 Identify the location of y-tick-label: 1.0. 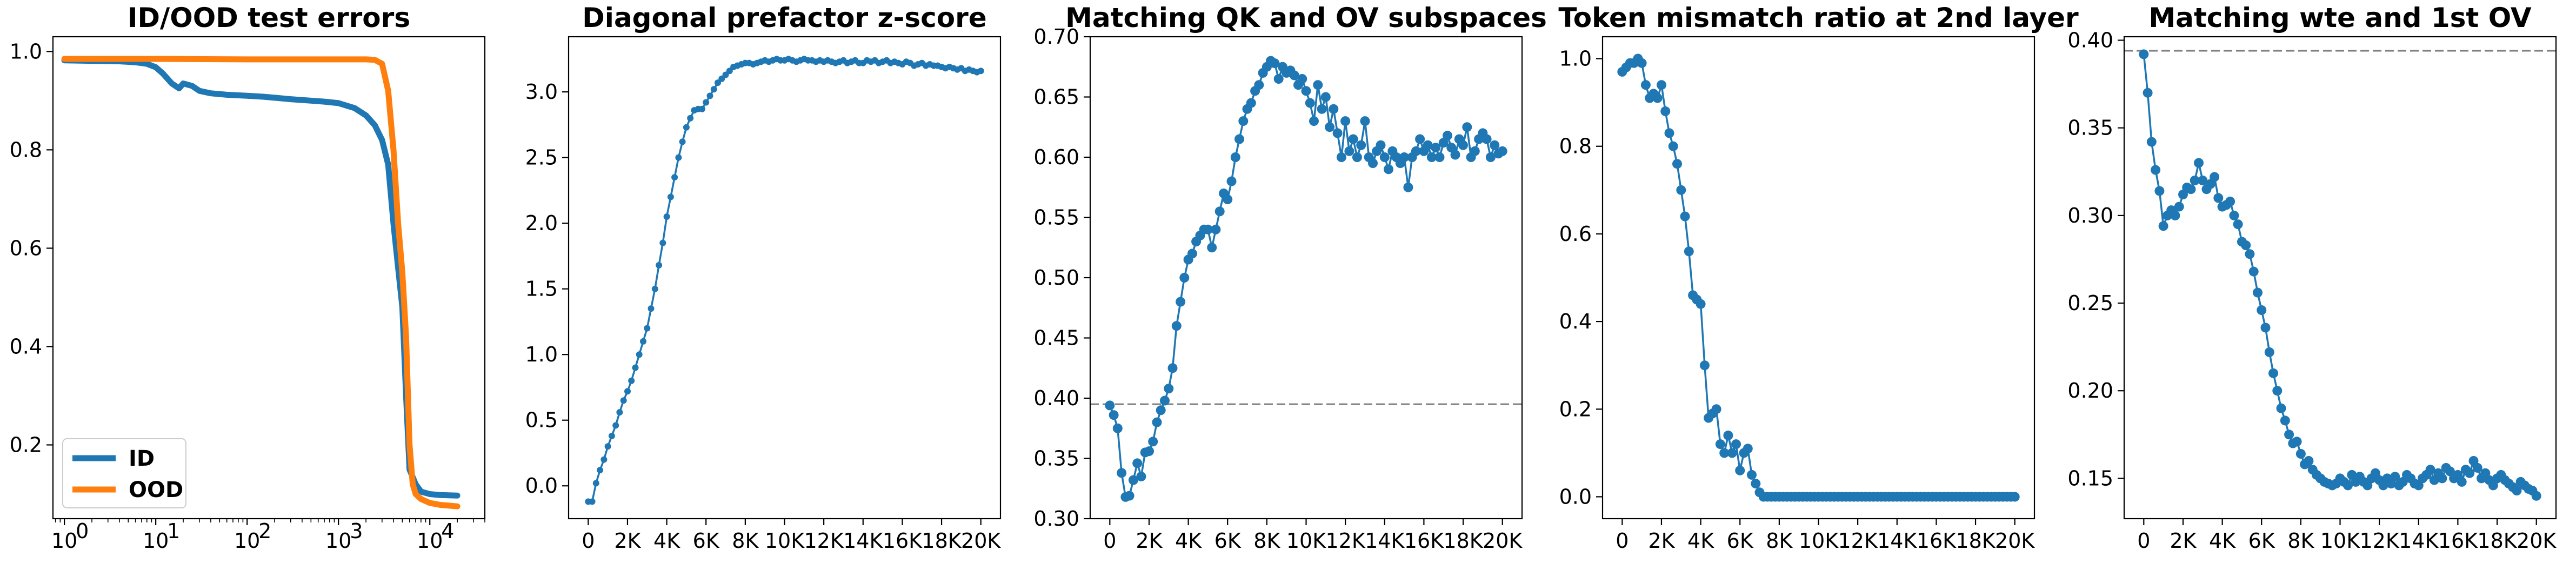
(541, 354).